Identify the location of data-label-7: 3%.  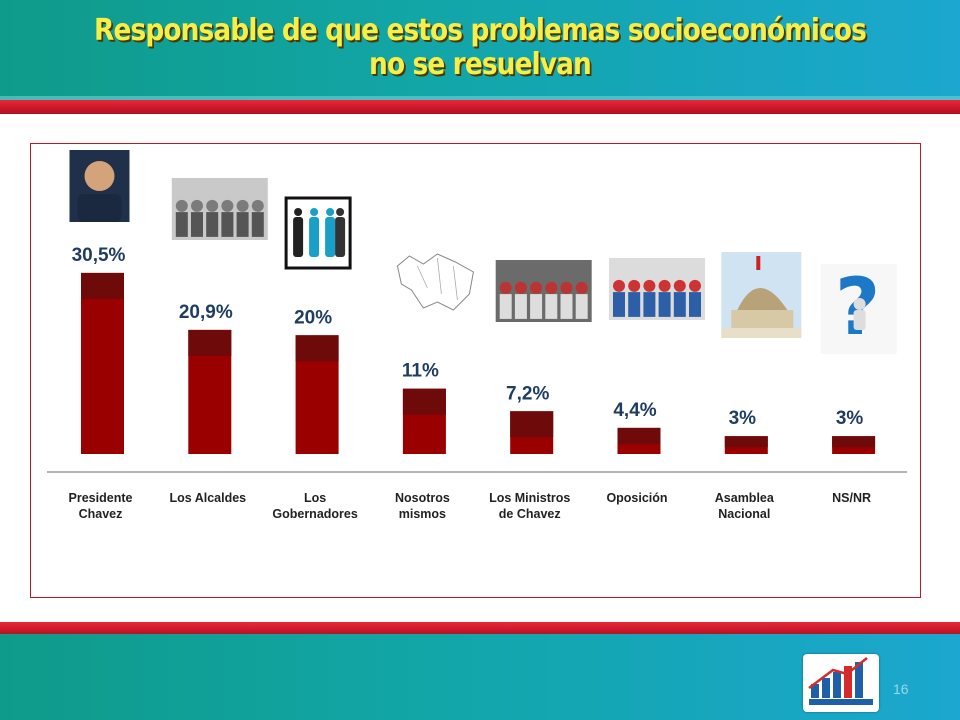
(743, 418).